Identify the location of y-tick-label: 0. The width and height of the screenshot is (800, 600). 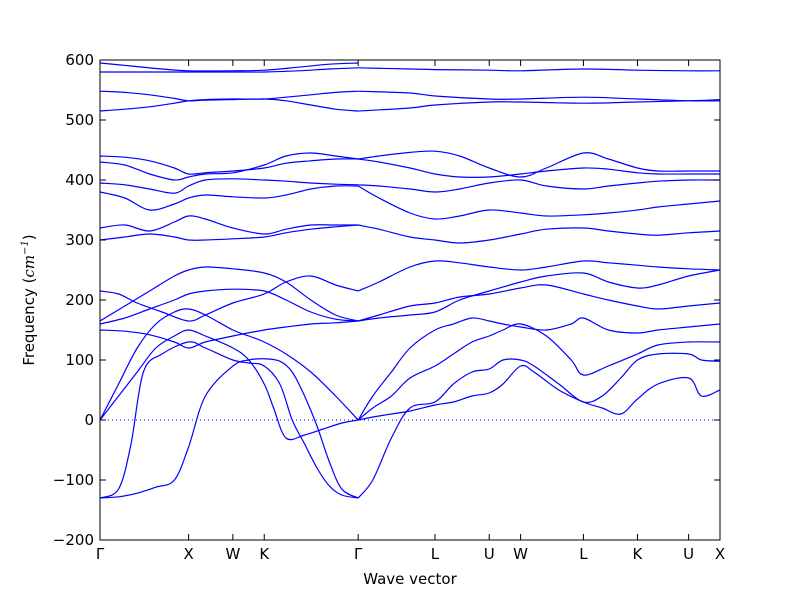
(89, 420).